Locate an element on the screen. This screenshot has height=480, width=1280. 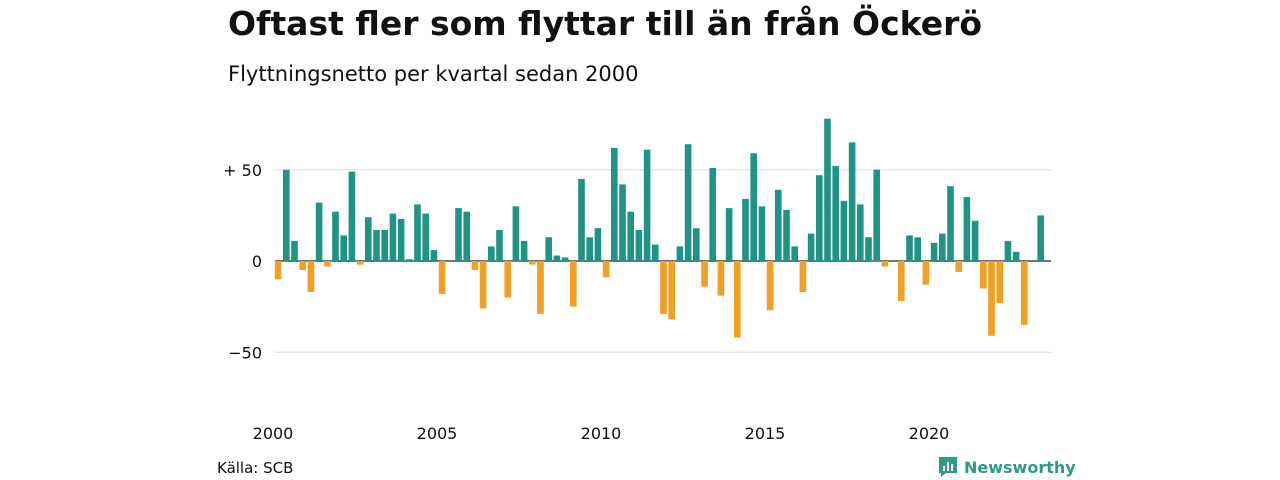
brand-logo: Newsworthy is located at coordinates (1007, 467).